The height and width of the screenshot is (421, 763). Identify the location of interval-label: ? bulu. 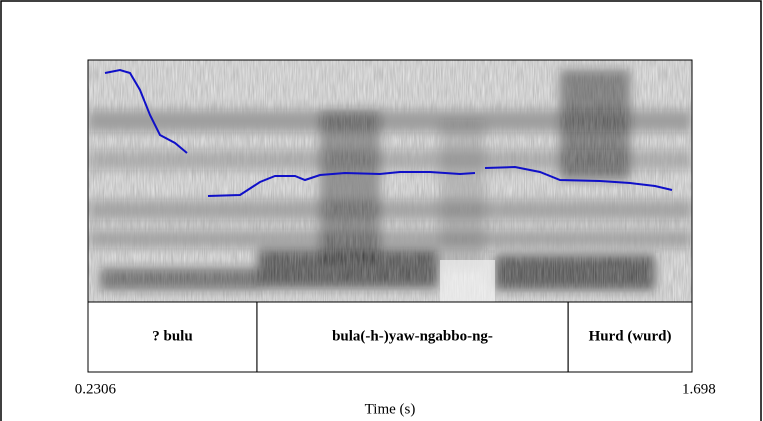
(172, 336).